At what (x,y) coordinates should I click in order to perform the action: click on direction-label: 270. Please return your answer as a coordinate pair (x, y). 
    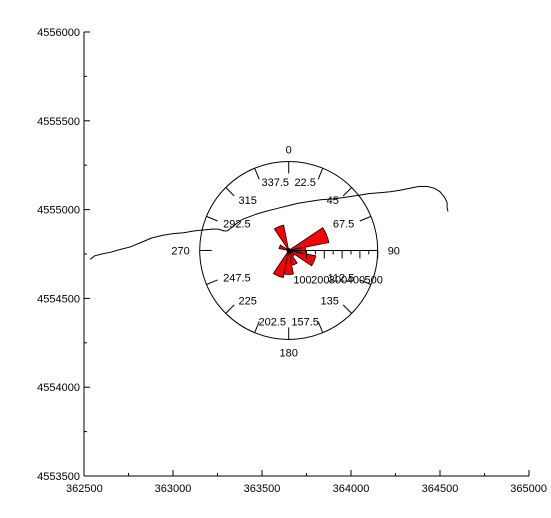
    Looking at the image, I should click on (180, 251).